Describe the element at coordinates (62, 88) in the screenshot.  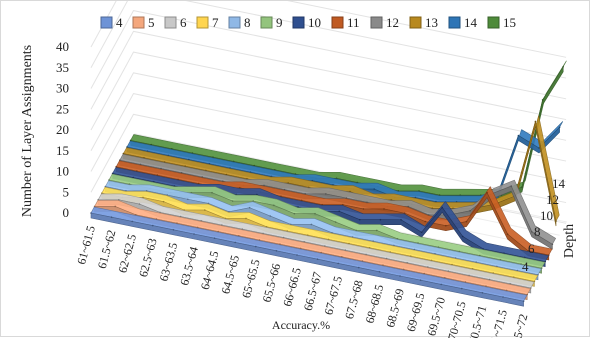
I see `y-tick-label: 30` at that location.